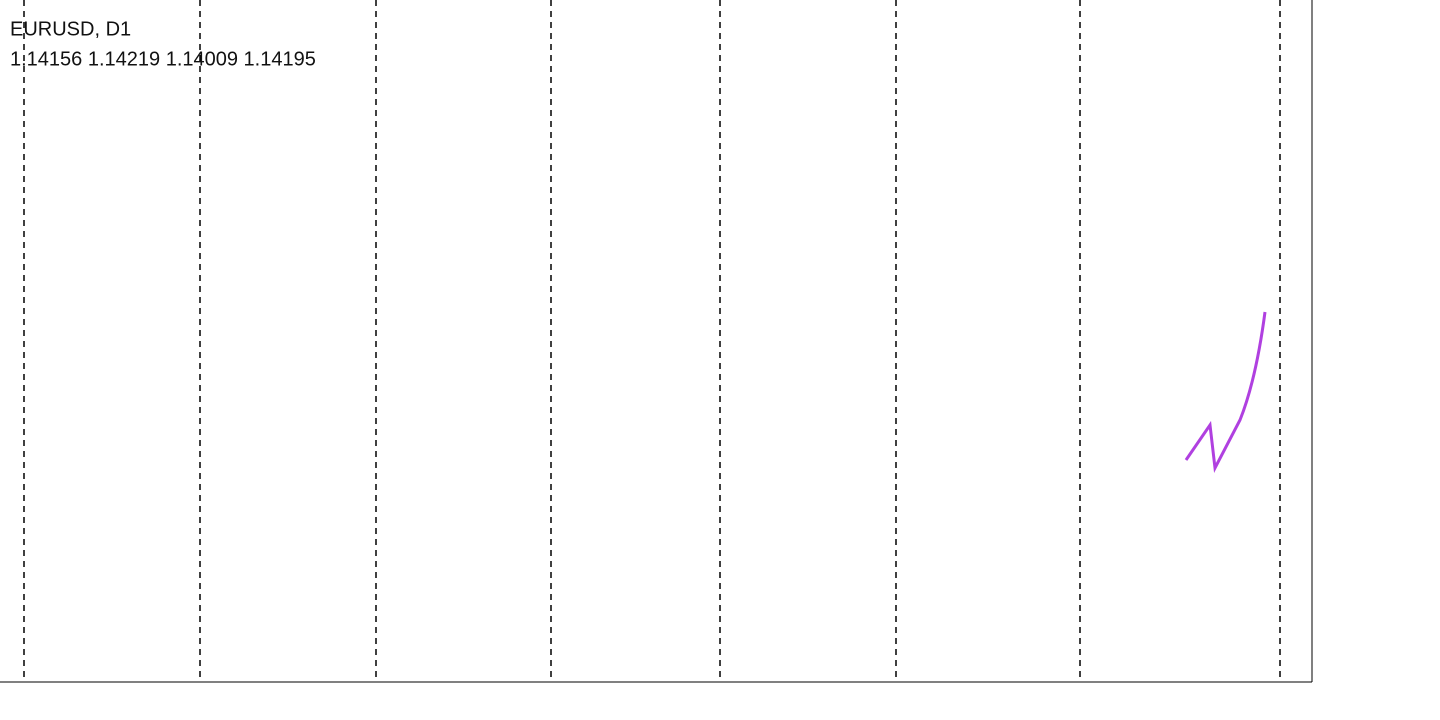 The image size is (1440, 720). I want to click on hand-drawn-line, so click(1225, 392).